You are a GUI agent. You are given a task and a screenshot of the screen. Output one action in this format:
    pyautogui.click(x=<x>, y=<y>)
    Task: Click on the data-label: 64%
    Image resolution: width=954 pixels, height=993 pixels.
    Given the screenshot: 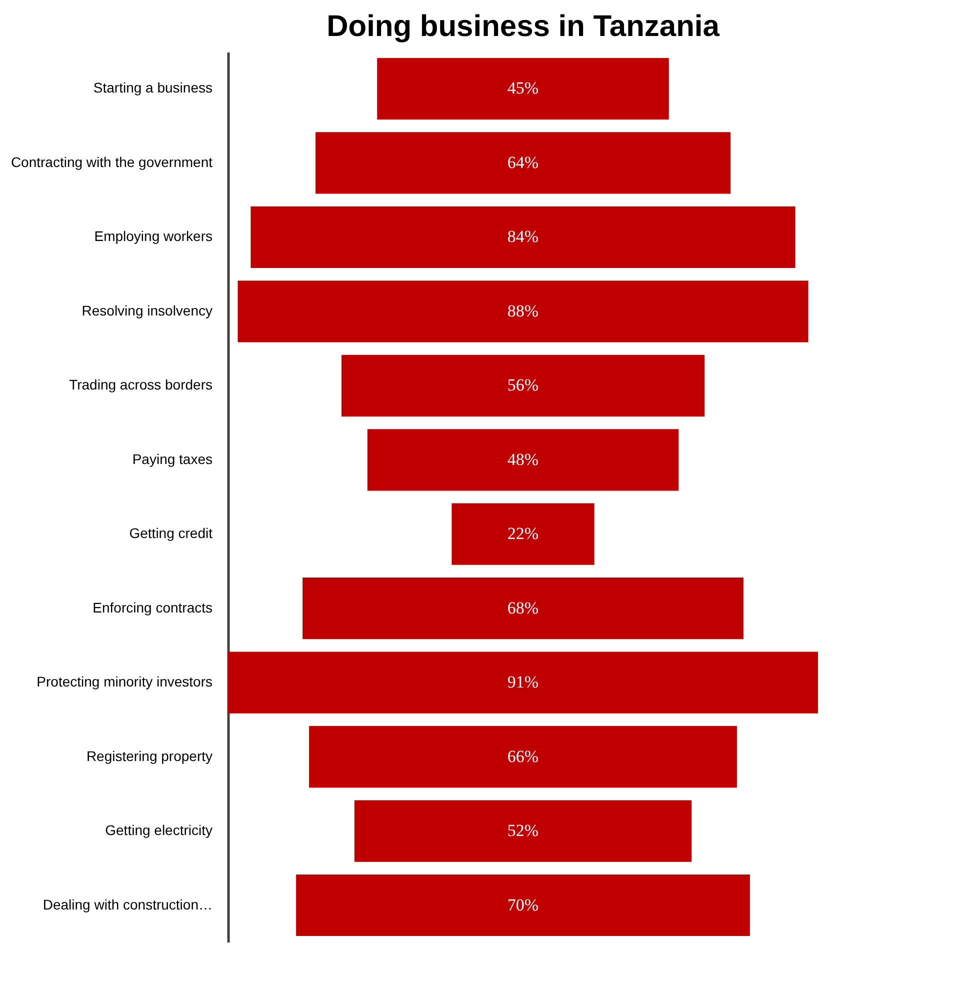 What is the action you would take?
    pyautogui.click(x=523, y=162)
    